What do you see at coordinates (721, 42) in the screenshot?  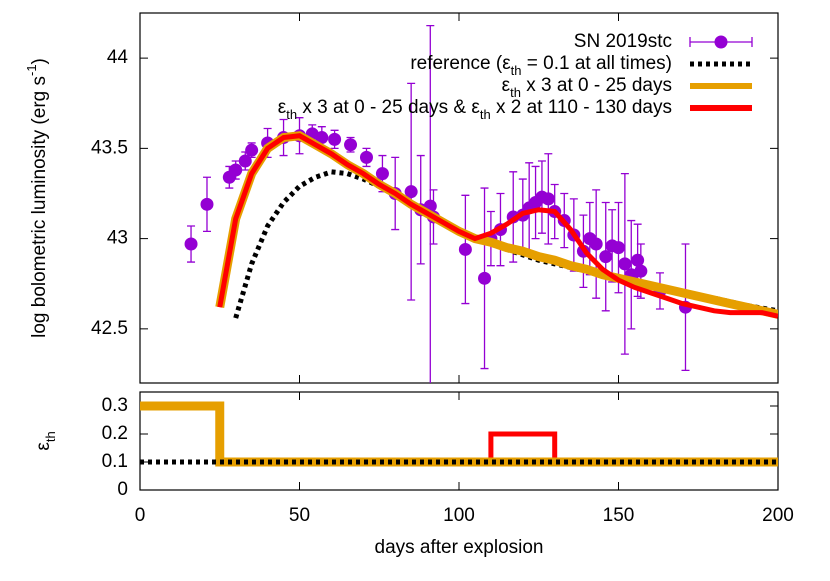 I see `legend-swatch` at bounding box center [721, 42].